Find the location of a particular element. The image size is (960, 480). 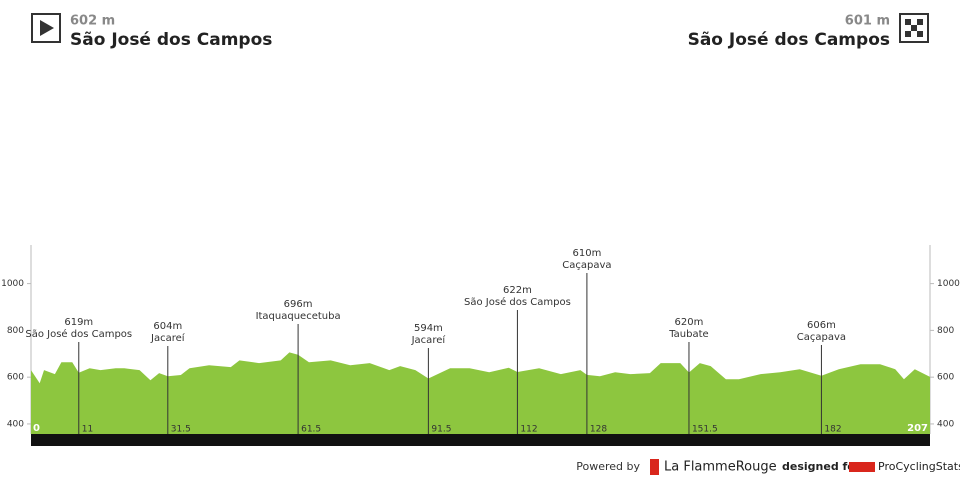

waypoint-km: 151.5 is located at coordinates (705, 430).